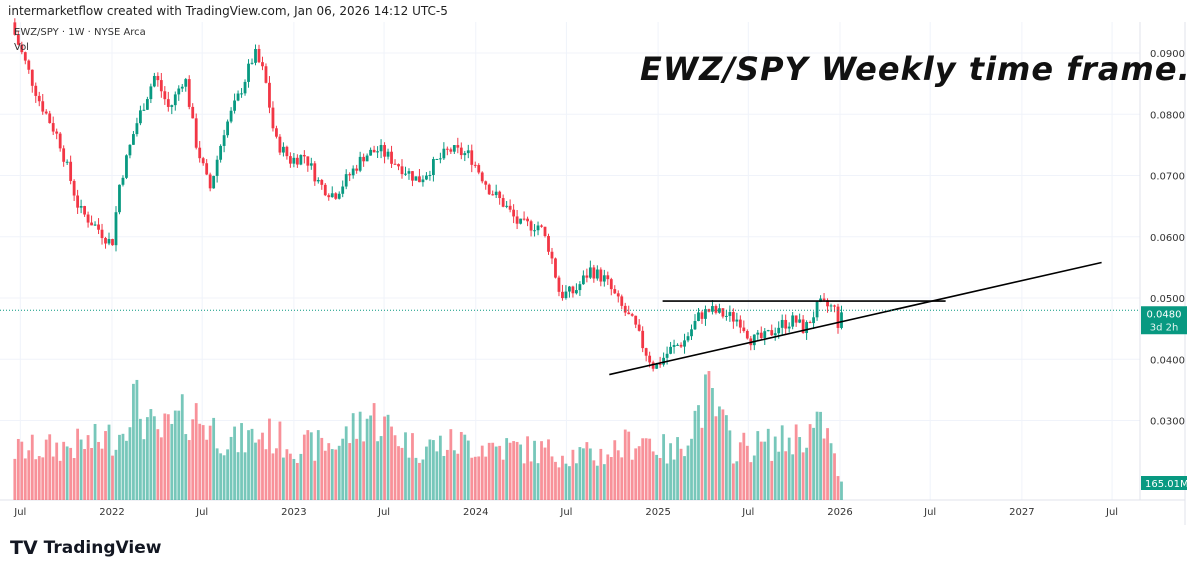 This screenshot has width=1200, height=573. I want to click on time-tick-label: 2024, so click(475, 512).